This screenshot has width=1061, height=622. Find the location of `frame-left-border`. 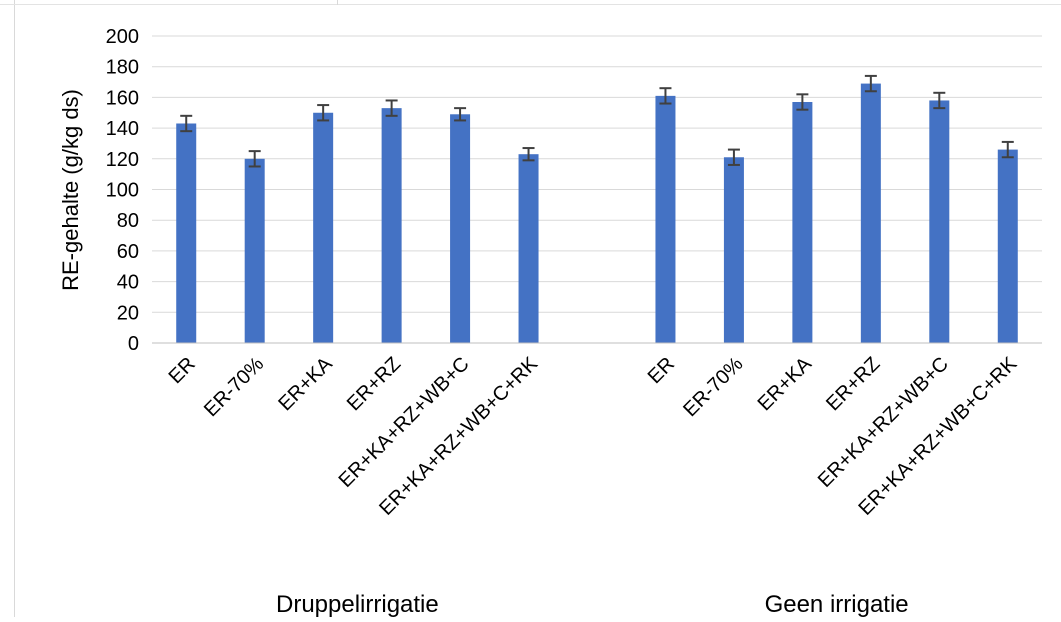

frame-left-border is located at coordinates (14, 308).